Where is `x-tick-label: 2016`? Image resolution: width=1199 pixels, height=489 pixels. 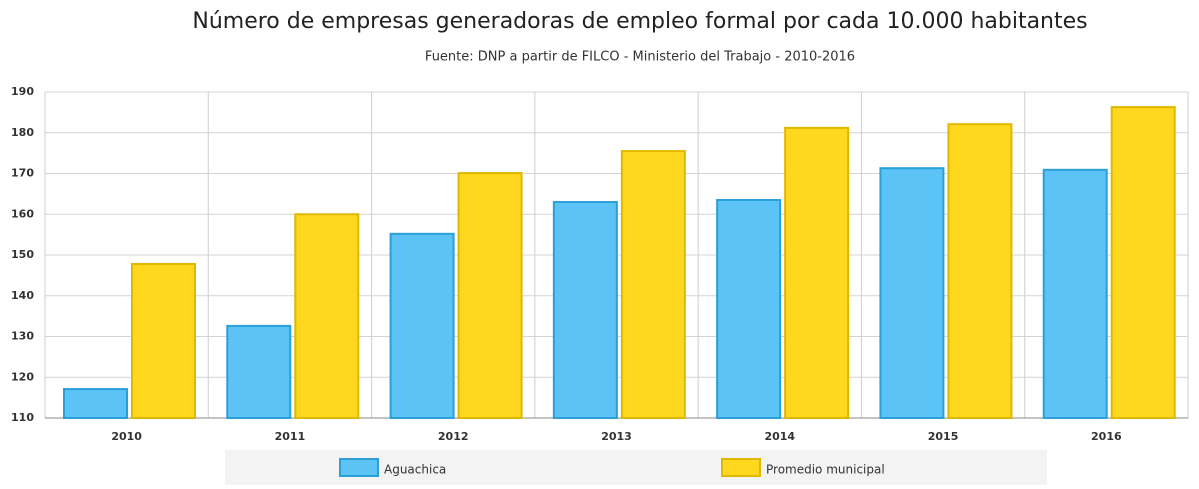
x-tick-label: 2016 is located at coordinates (1106, 436).